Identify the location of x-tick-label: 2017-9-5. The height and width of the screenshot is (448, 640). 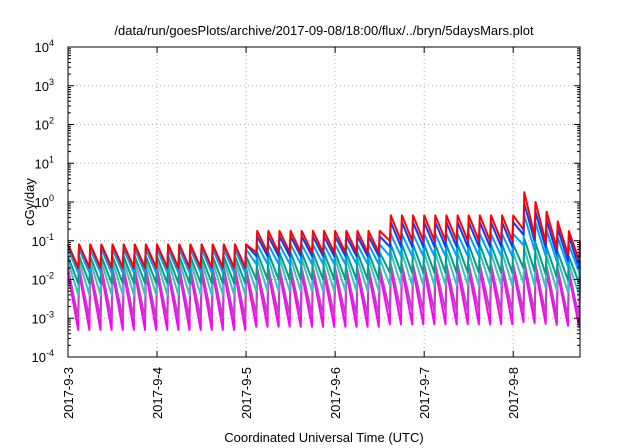
(246, 393).